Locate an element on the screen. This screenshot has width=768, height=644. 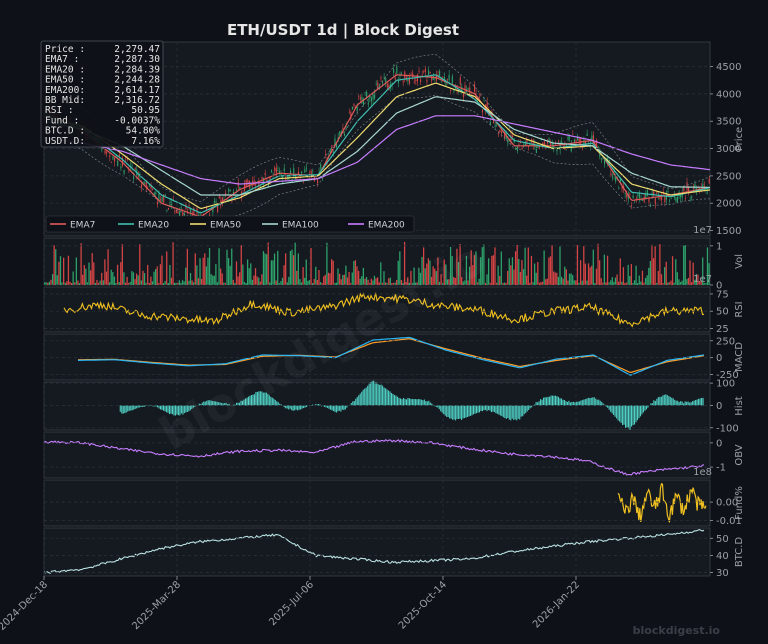
legend-box is located at coordinates (230, 224).